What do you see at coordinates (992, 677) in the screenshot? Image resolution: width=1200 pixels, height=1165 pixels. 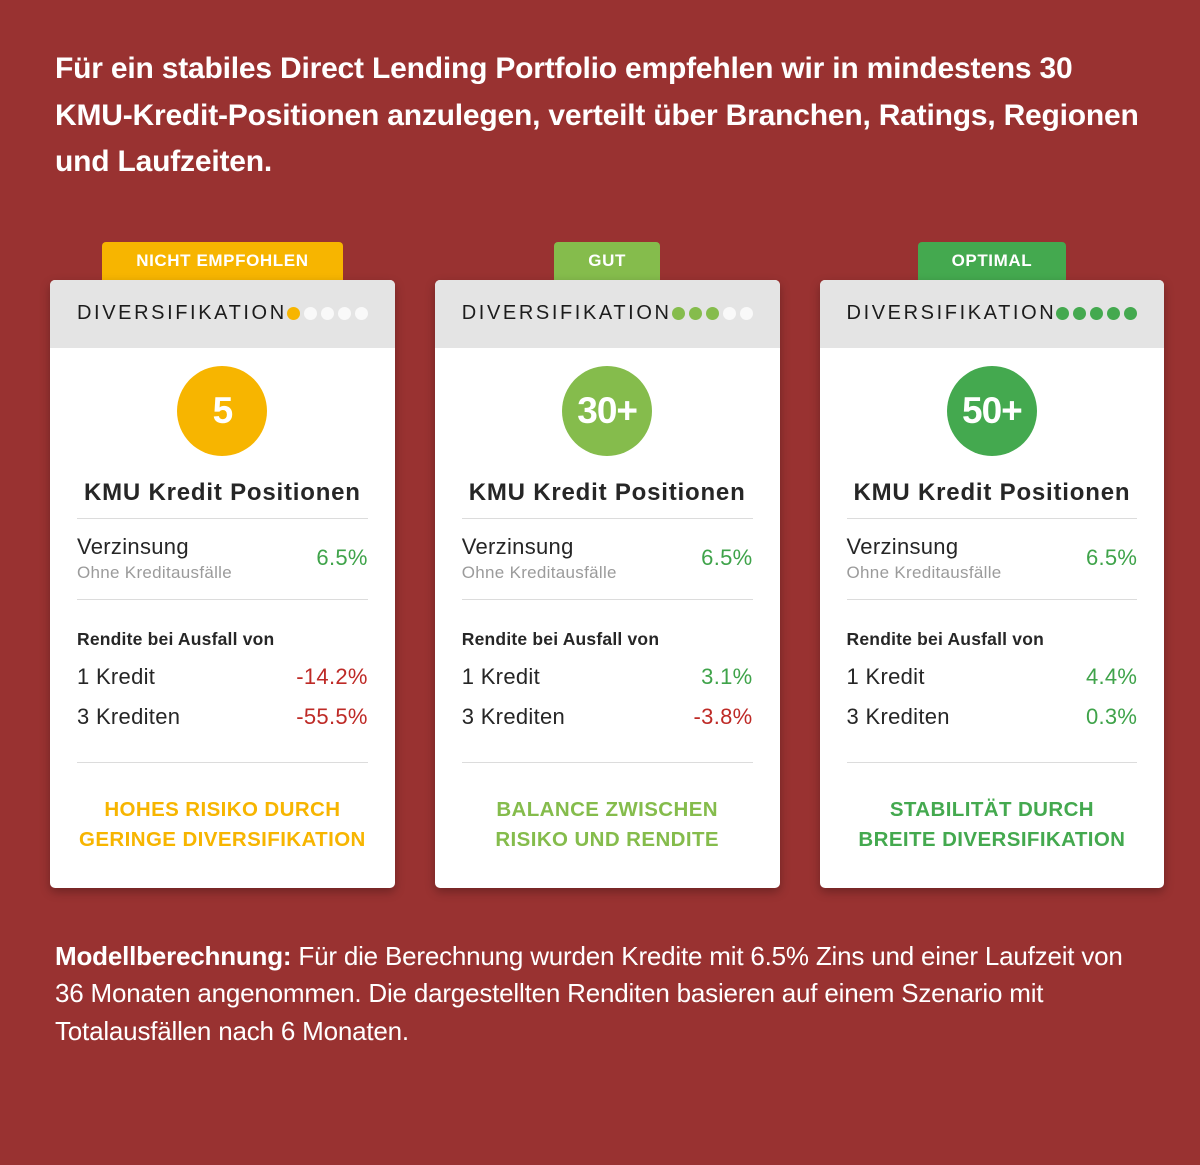 I see `default-row-1: 1 Kredit 4.4%` at bounding box center [992, 677].